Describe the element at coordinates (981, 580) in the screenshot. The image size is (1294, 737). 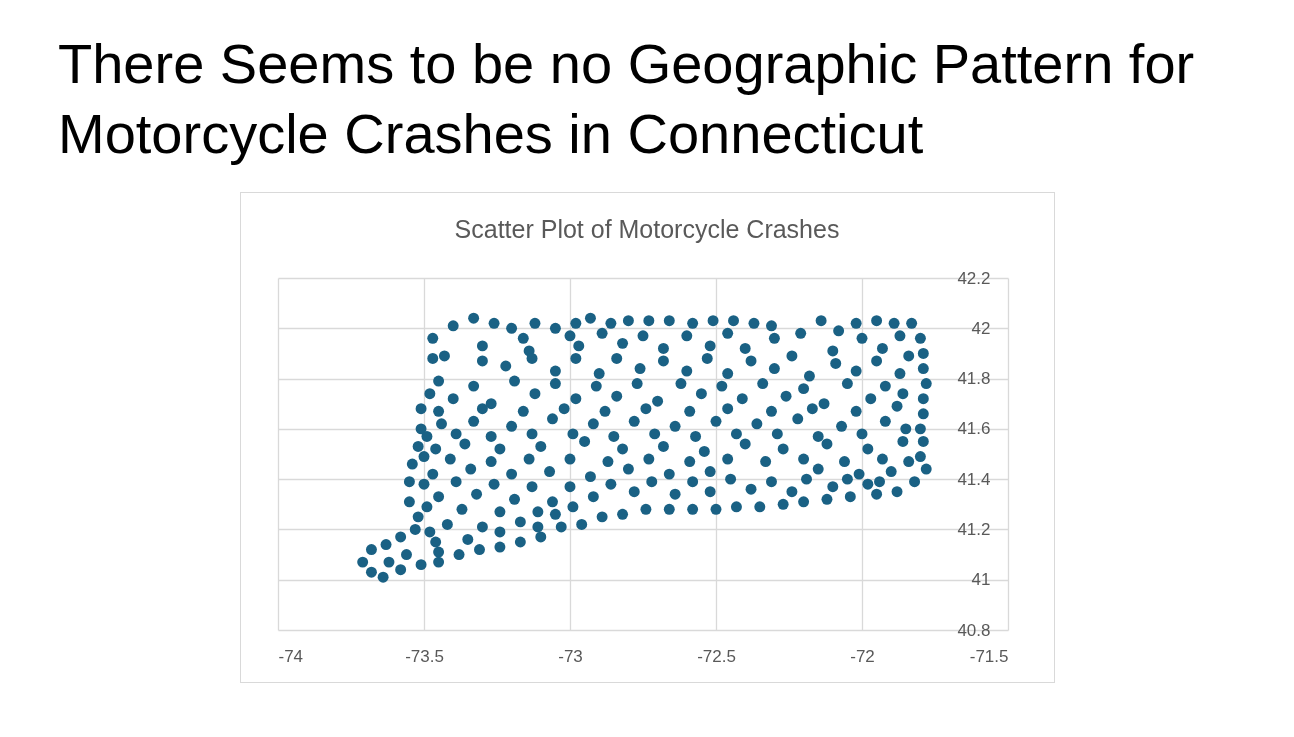
I see `y-tick-label: 41` at that location.